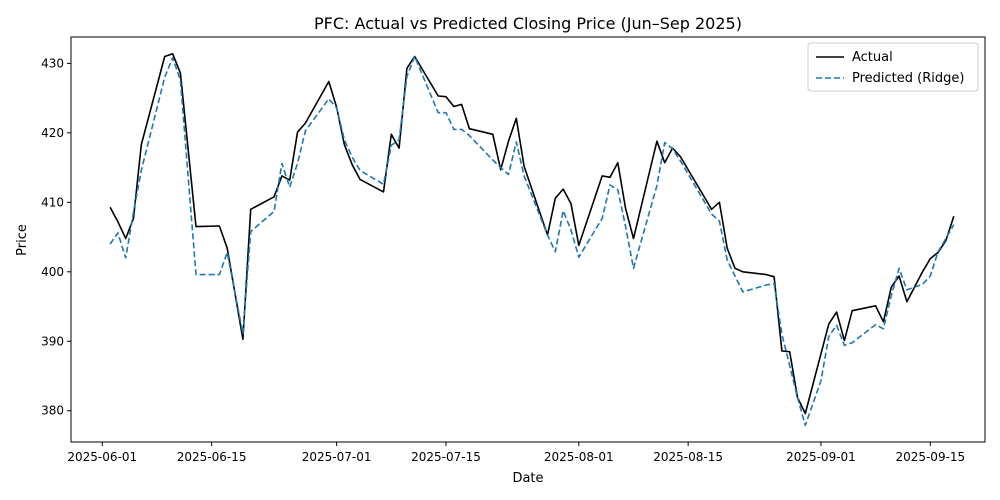  What do you see at coordinates (52, 341) in the screenshot?
I see `y-tick-label: 390` at bounding box center [52, 341].